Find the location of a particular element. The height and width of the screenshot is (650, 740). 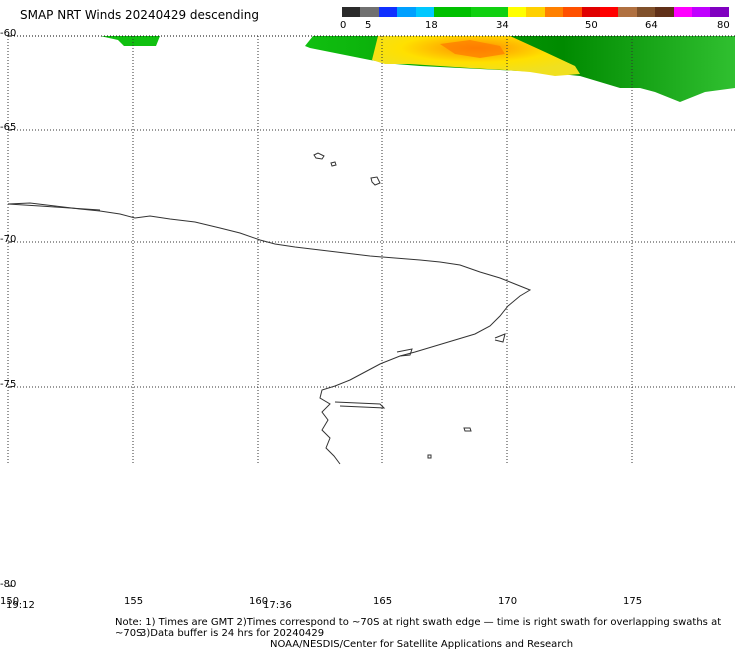

footer-note-2: 3)Data buffer is 24 hrs for 20240429 is located at coordinates (232, 633).